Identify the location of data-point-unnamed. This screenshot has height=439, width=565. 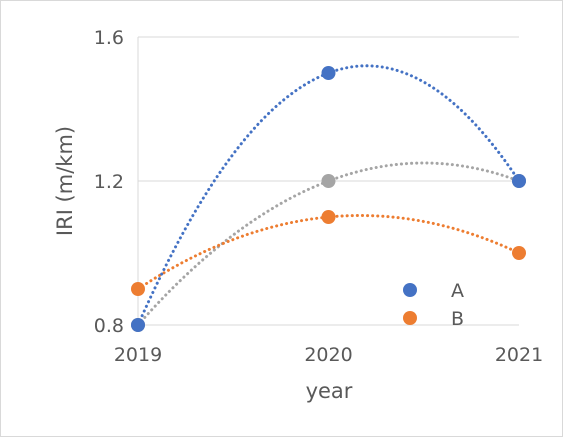
(328, 181).